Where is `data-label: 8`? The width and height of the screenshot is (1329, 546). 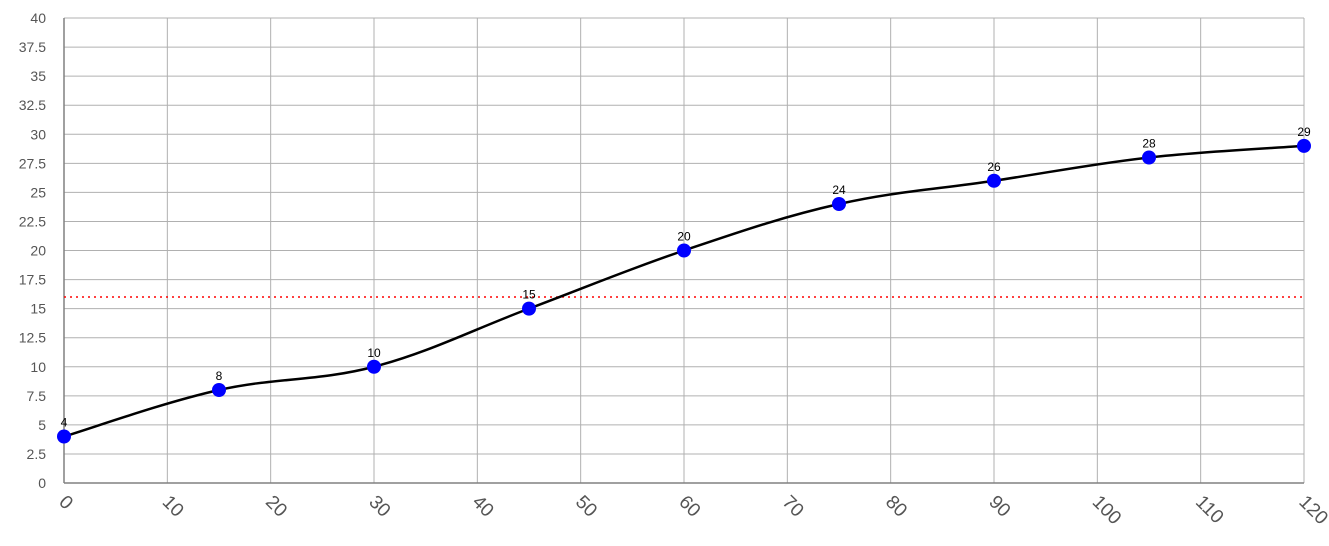
data-label: 8 is located at coordinates (219, 376).